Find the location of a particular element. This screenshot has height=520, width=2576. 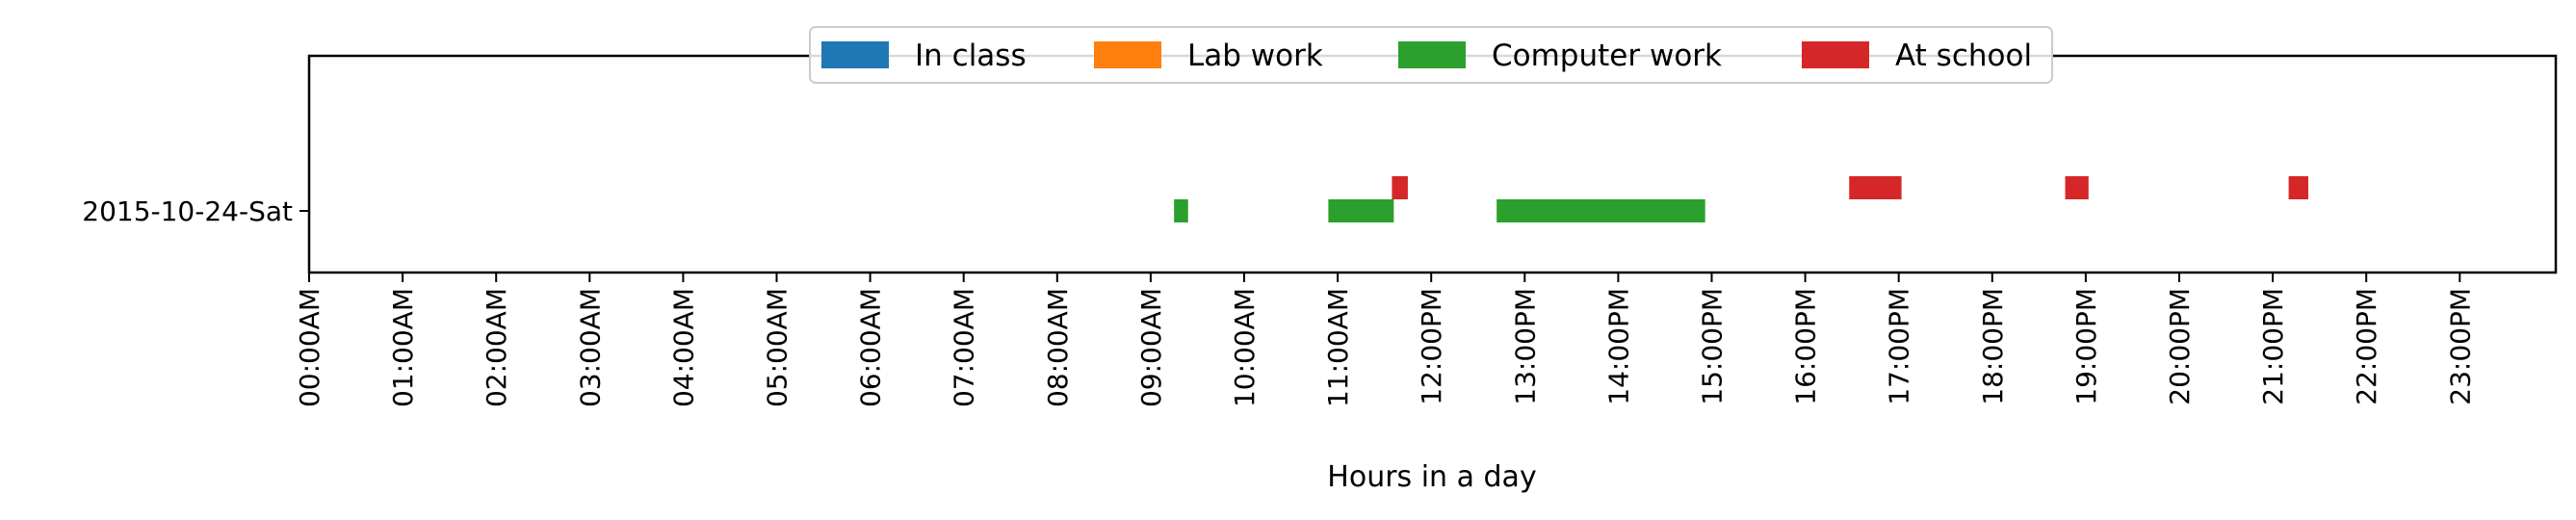

x-axis-title: Hours in a day is located at coordinates (1431, 477).